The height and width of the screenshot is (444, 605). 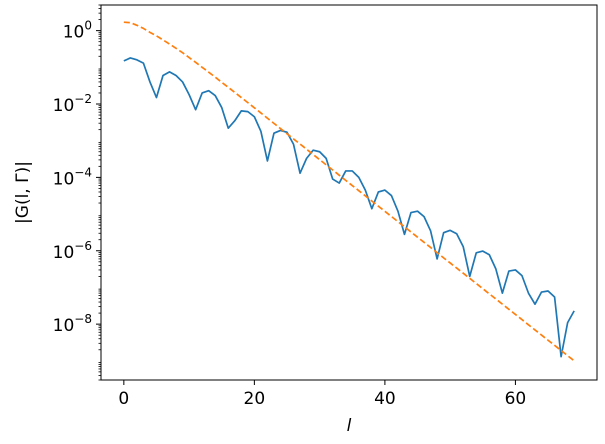 What do you see at coordinates (77, 192) in the screenshot?
I see `y-axis: 10⁻⁸ 10⁻⁶ 10⁻⁴ 10⁻² 10⁰` at bounding box center [77, 192].